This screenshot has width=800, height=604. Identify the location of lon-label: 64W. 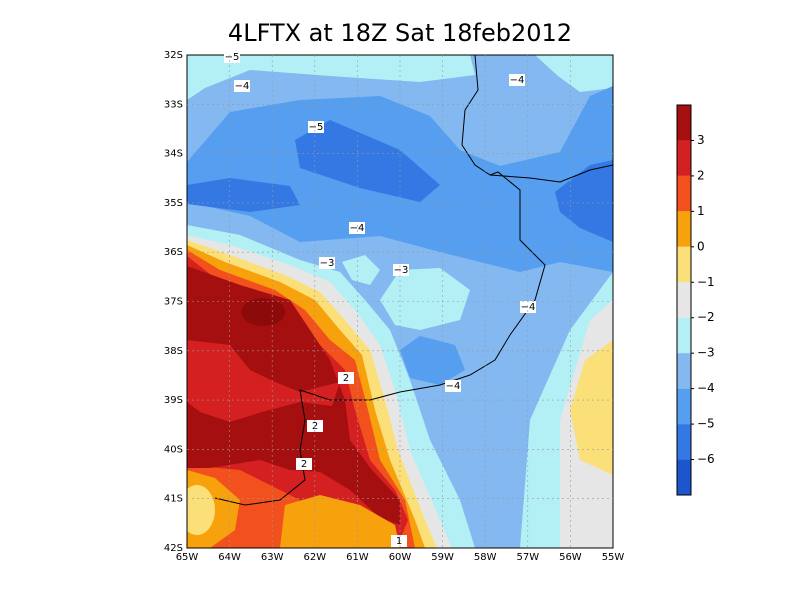
(229, 557).